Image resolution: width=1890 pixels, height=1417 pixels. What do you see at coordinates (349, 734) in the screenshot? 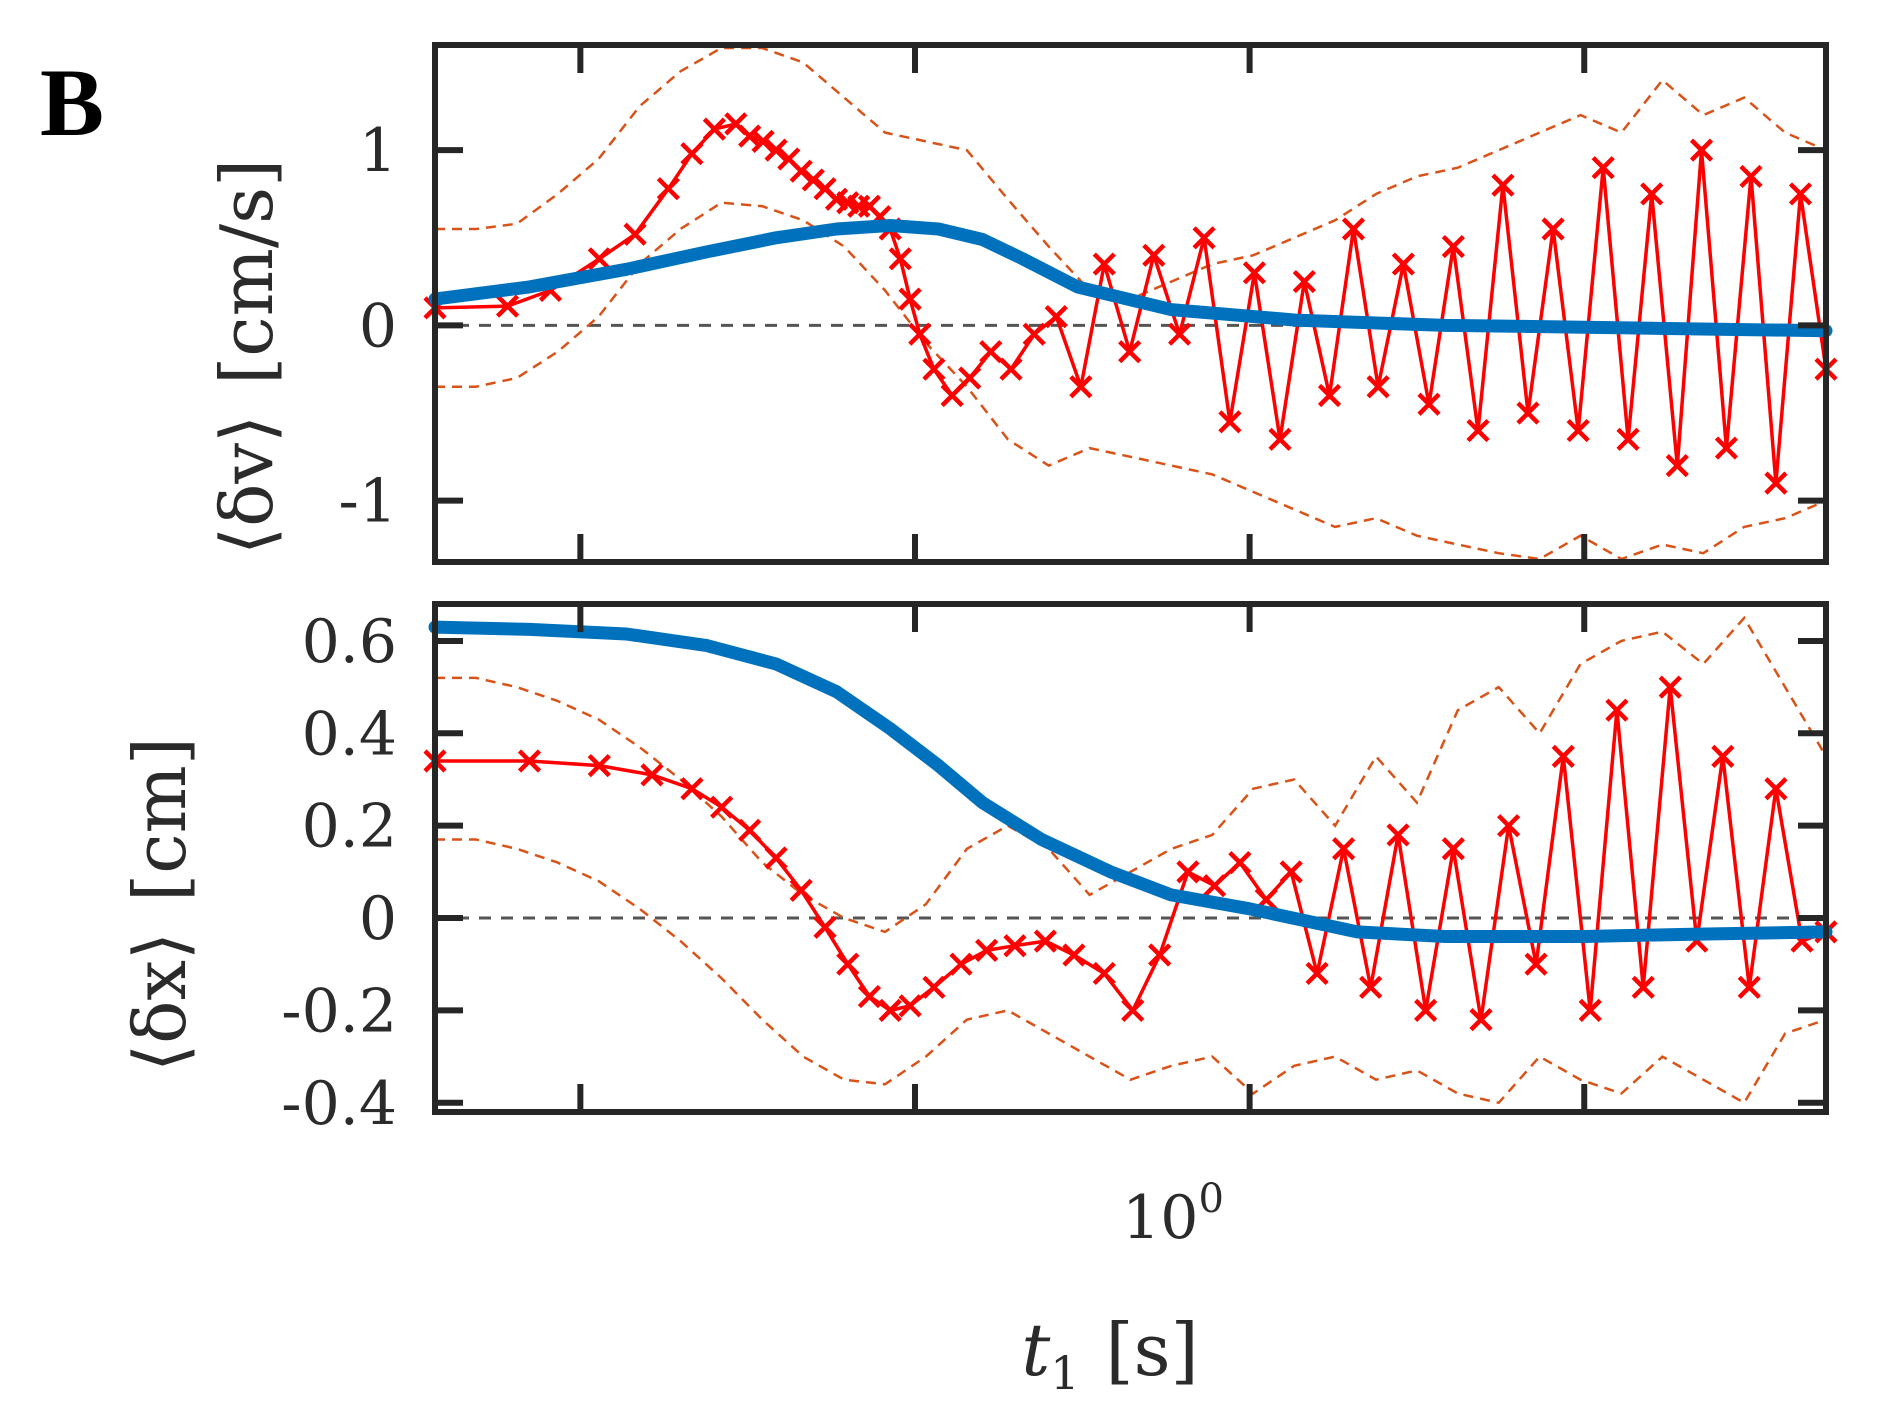
I see `bottom-y-tick-label: 0.4` at bounding box center [349, 734].